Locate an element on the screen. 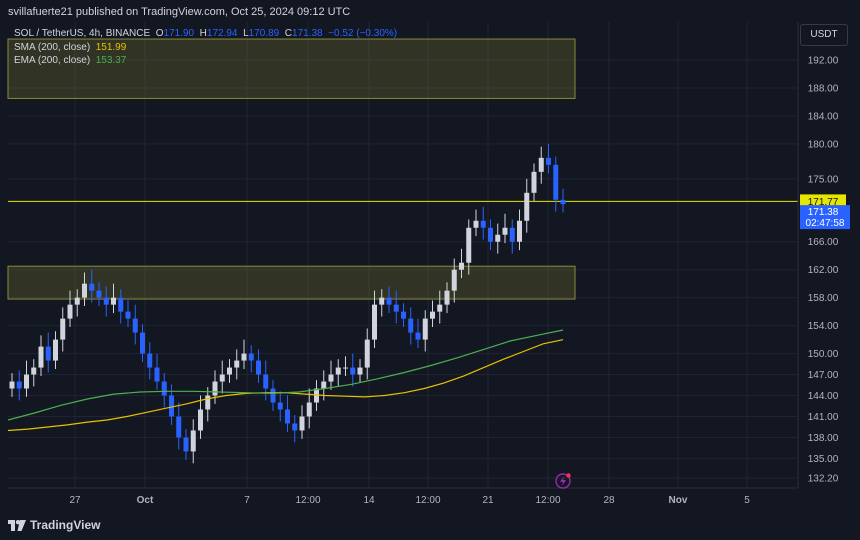 Image resolution: width=860 pixels, height=540 pixels. y-tick-7: 158.00 is located at coordinates (823, 298).